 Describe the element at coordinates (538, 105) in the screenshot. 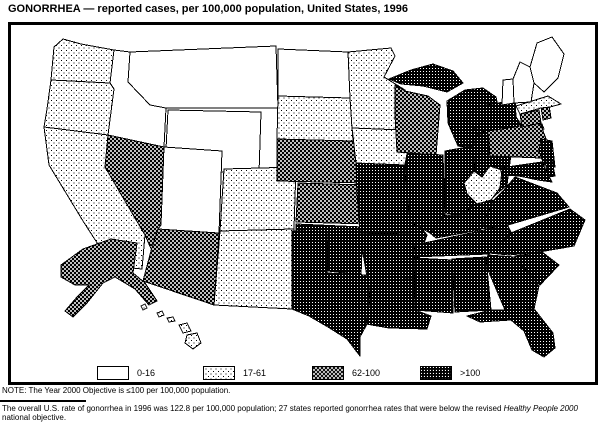

I see `state-MA` at that location.